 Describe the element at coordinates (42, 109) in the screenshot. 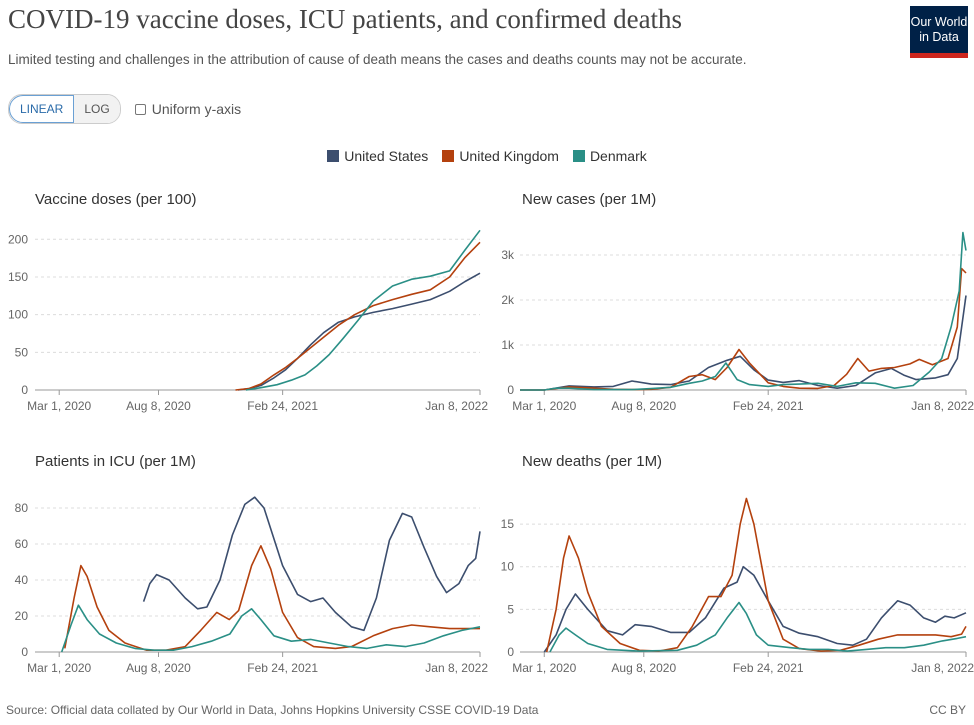

I see `linear-scale-button: LINEAR` at that location.